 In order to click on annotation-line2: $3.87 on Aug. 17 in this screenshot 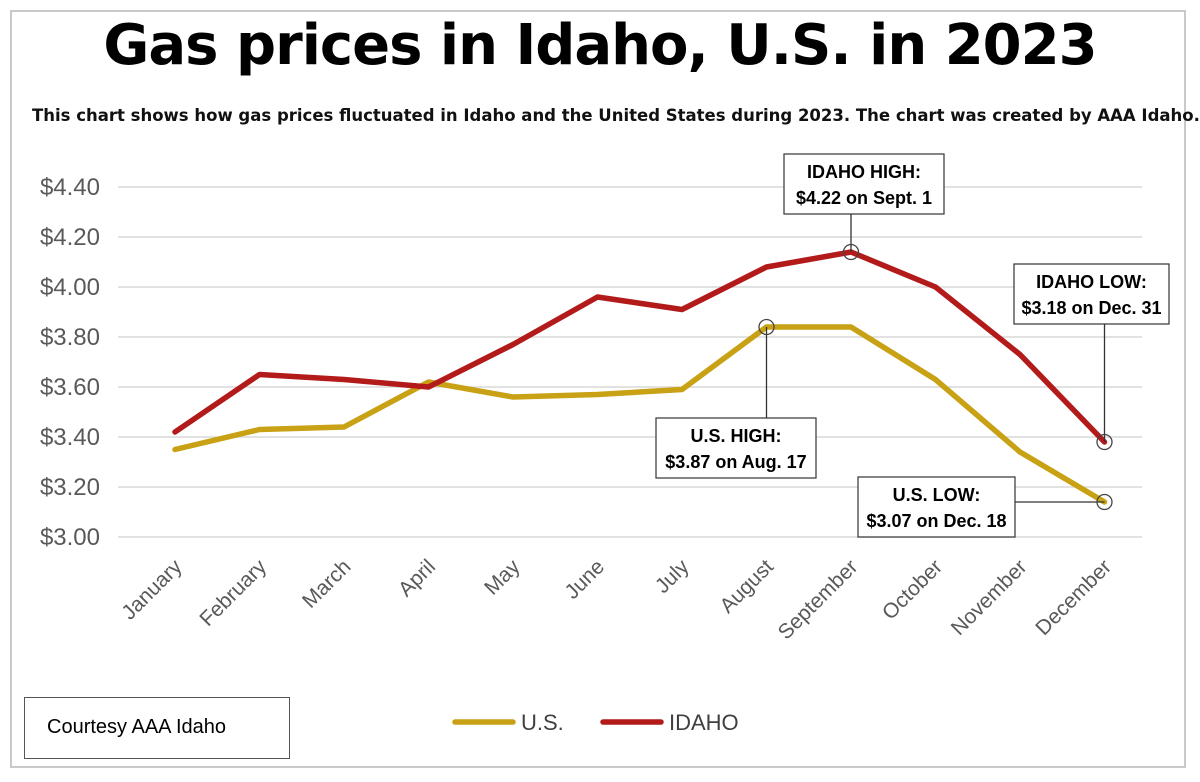, I will do `click(735, 462)`.